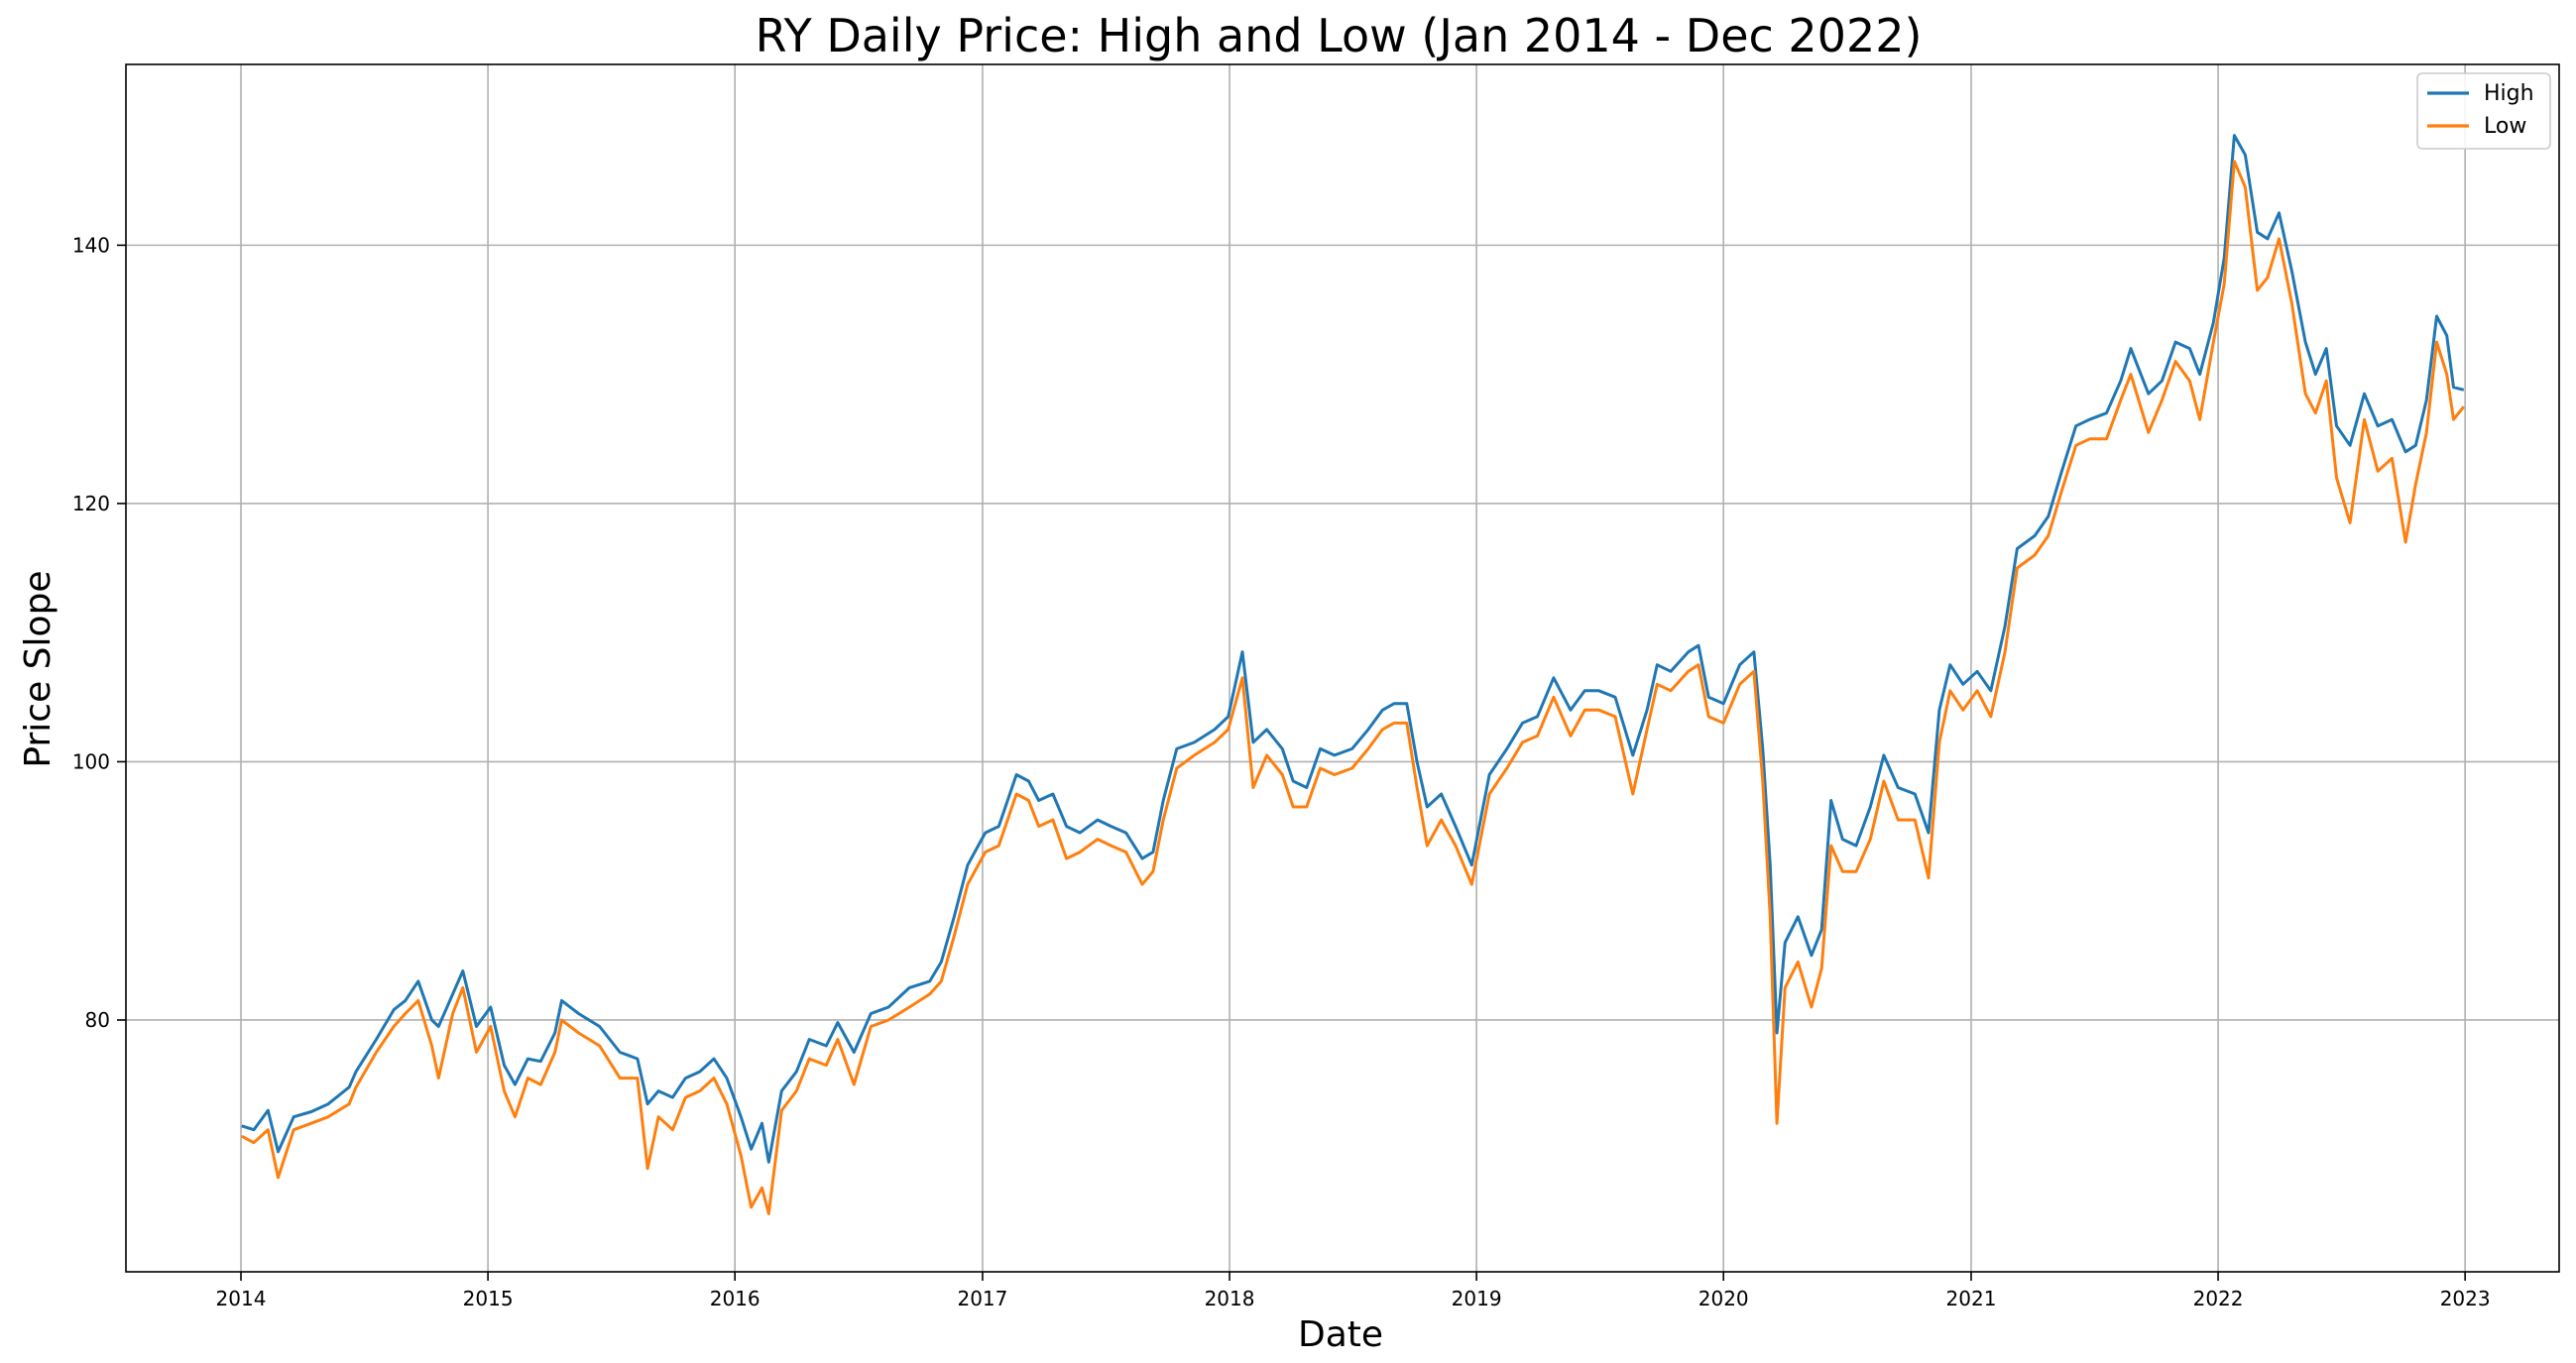 This screenshot has height=1363, width=2576. I want to click on legend-label-low: Low, so click(2505, 126).